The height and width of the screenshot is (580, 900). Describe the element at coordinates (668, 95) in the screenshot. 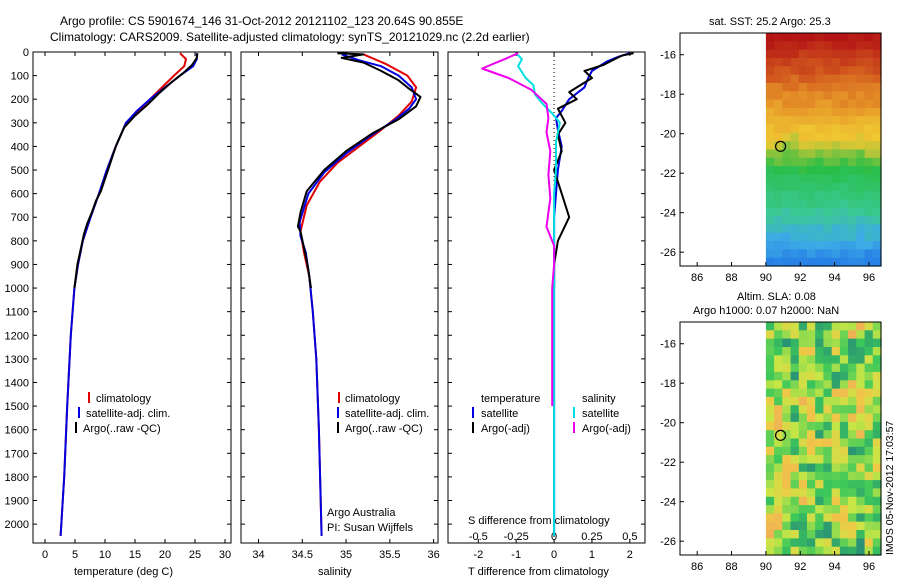

I see `map-y-tick-label: -18` at that location.